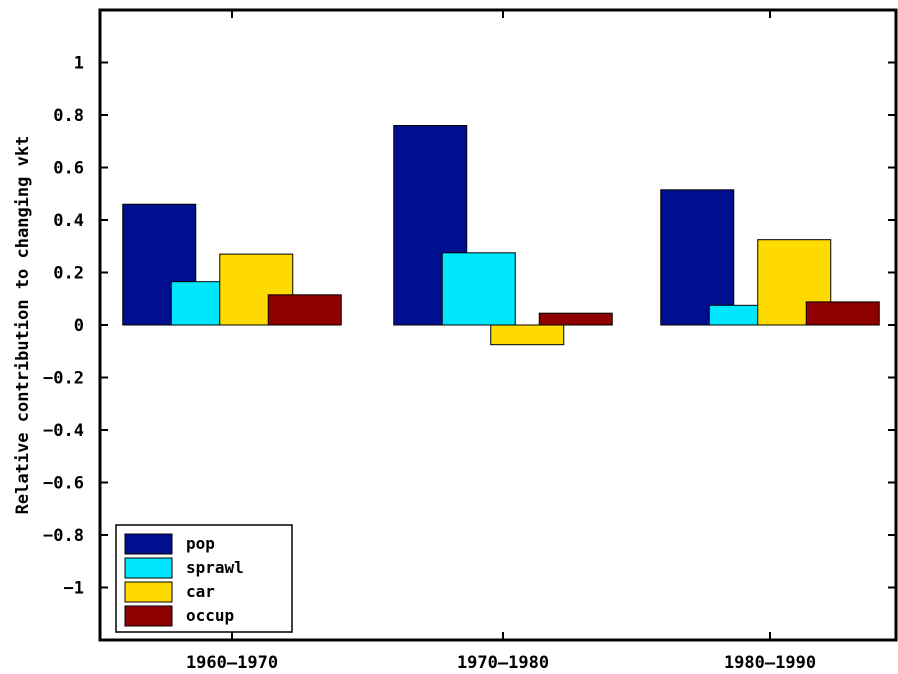  Describe the element at coordinates (148, 616) in the screenshot. I see `legend-swatch-occup` at that location.